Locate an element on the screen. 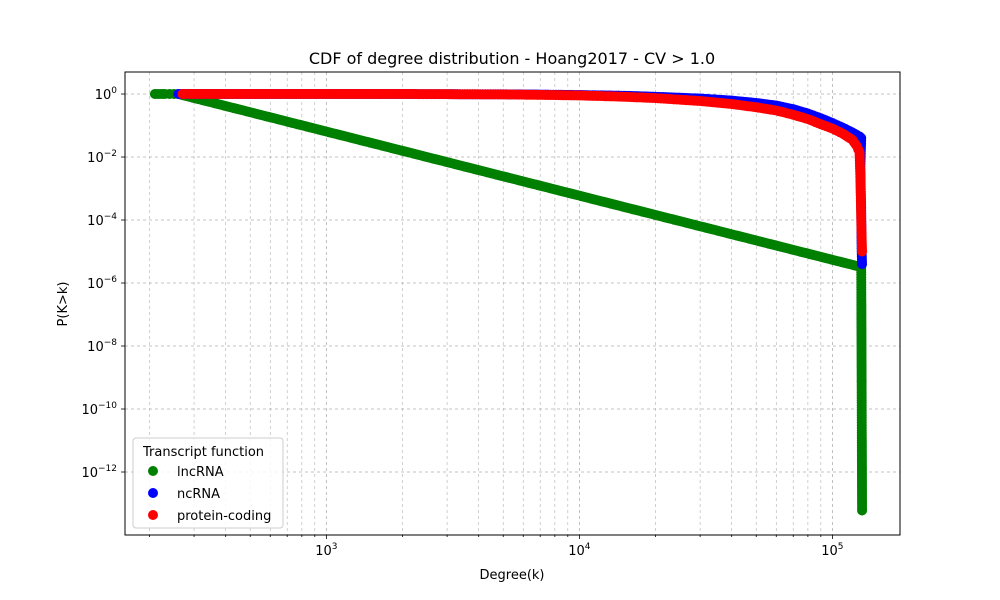 This screenshot has height=600, width=1000. y-axis-label: P(K>k) is located at coordinates (63, 304).